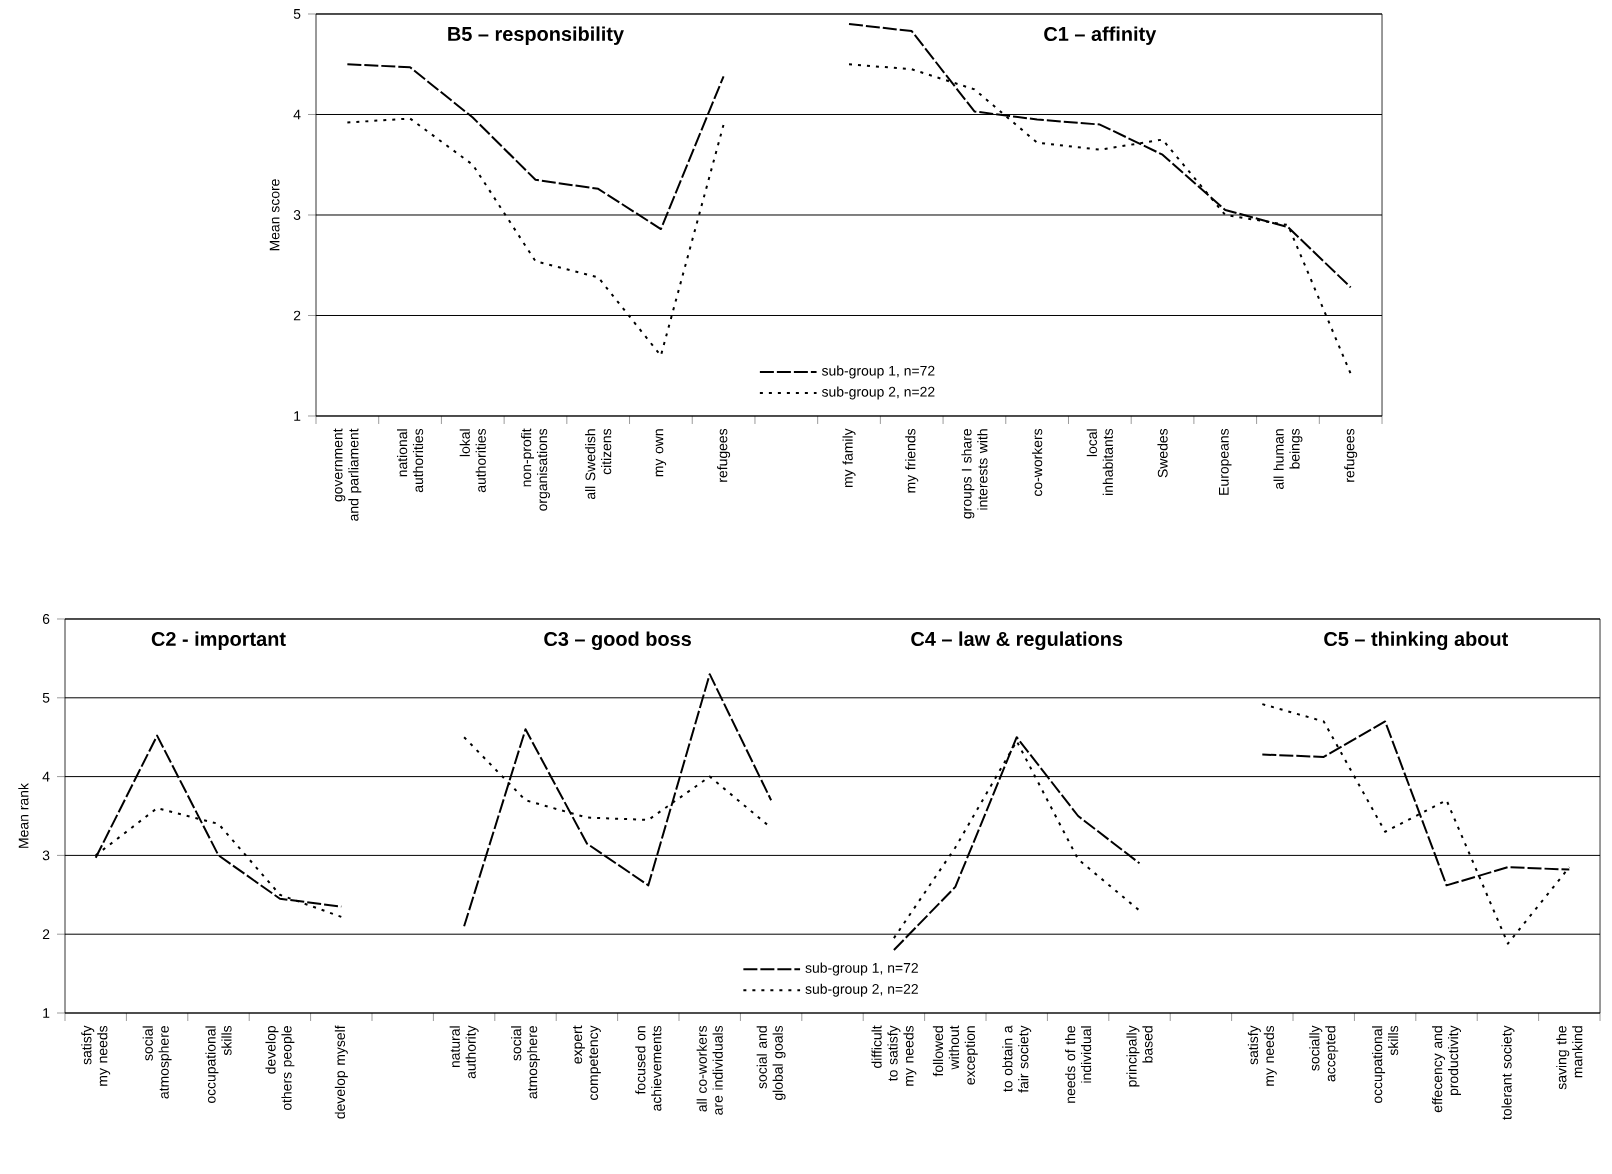  What do you see at coordinates (274, 215) in the screenshot?
I see `y-axis-title: Mean score` at bounding box center [274, 215].